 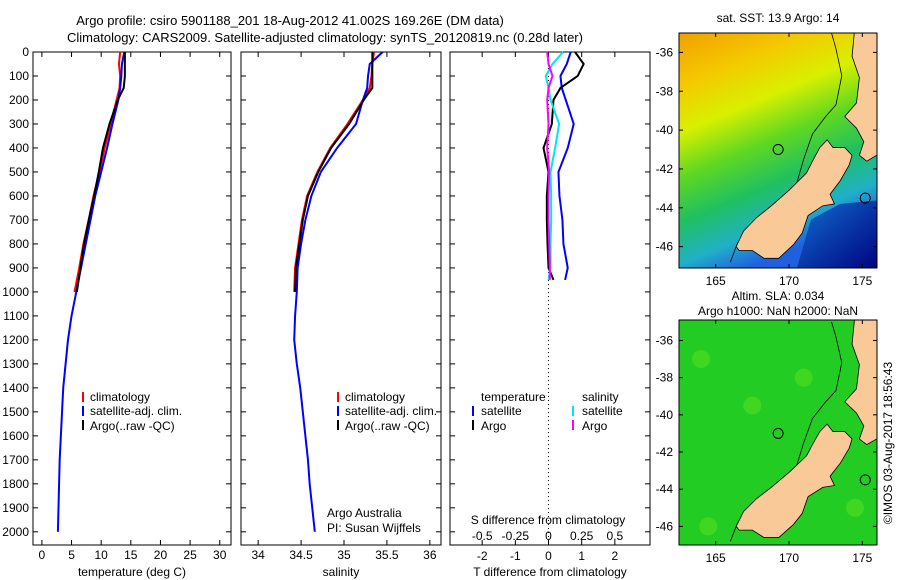 What do you see at coordinates (19, 76) in the screenshot?
I see `y-tick-label: 100` at bounding box center [19, 76].